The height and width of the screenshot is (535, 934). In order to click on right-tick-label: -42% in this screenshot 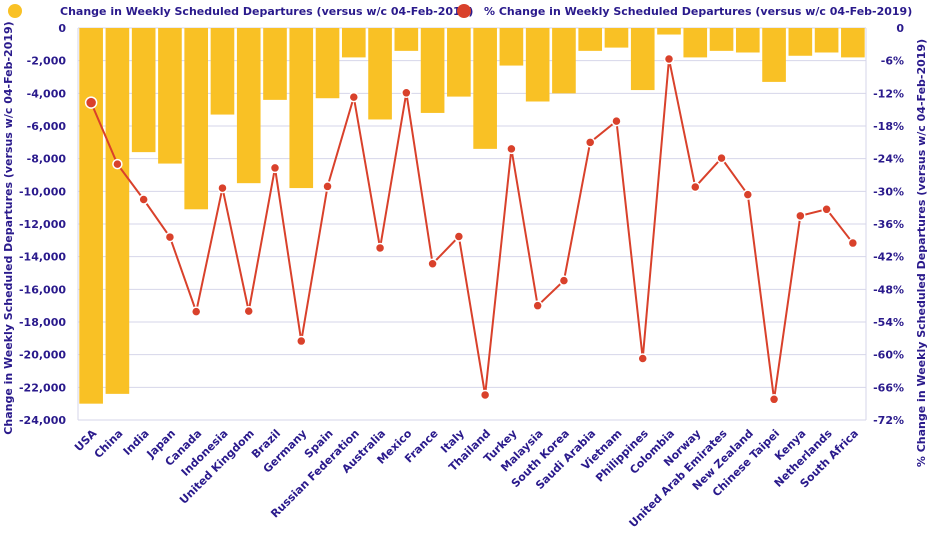, I will do `click(888, 257)`.